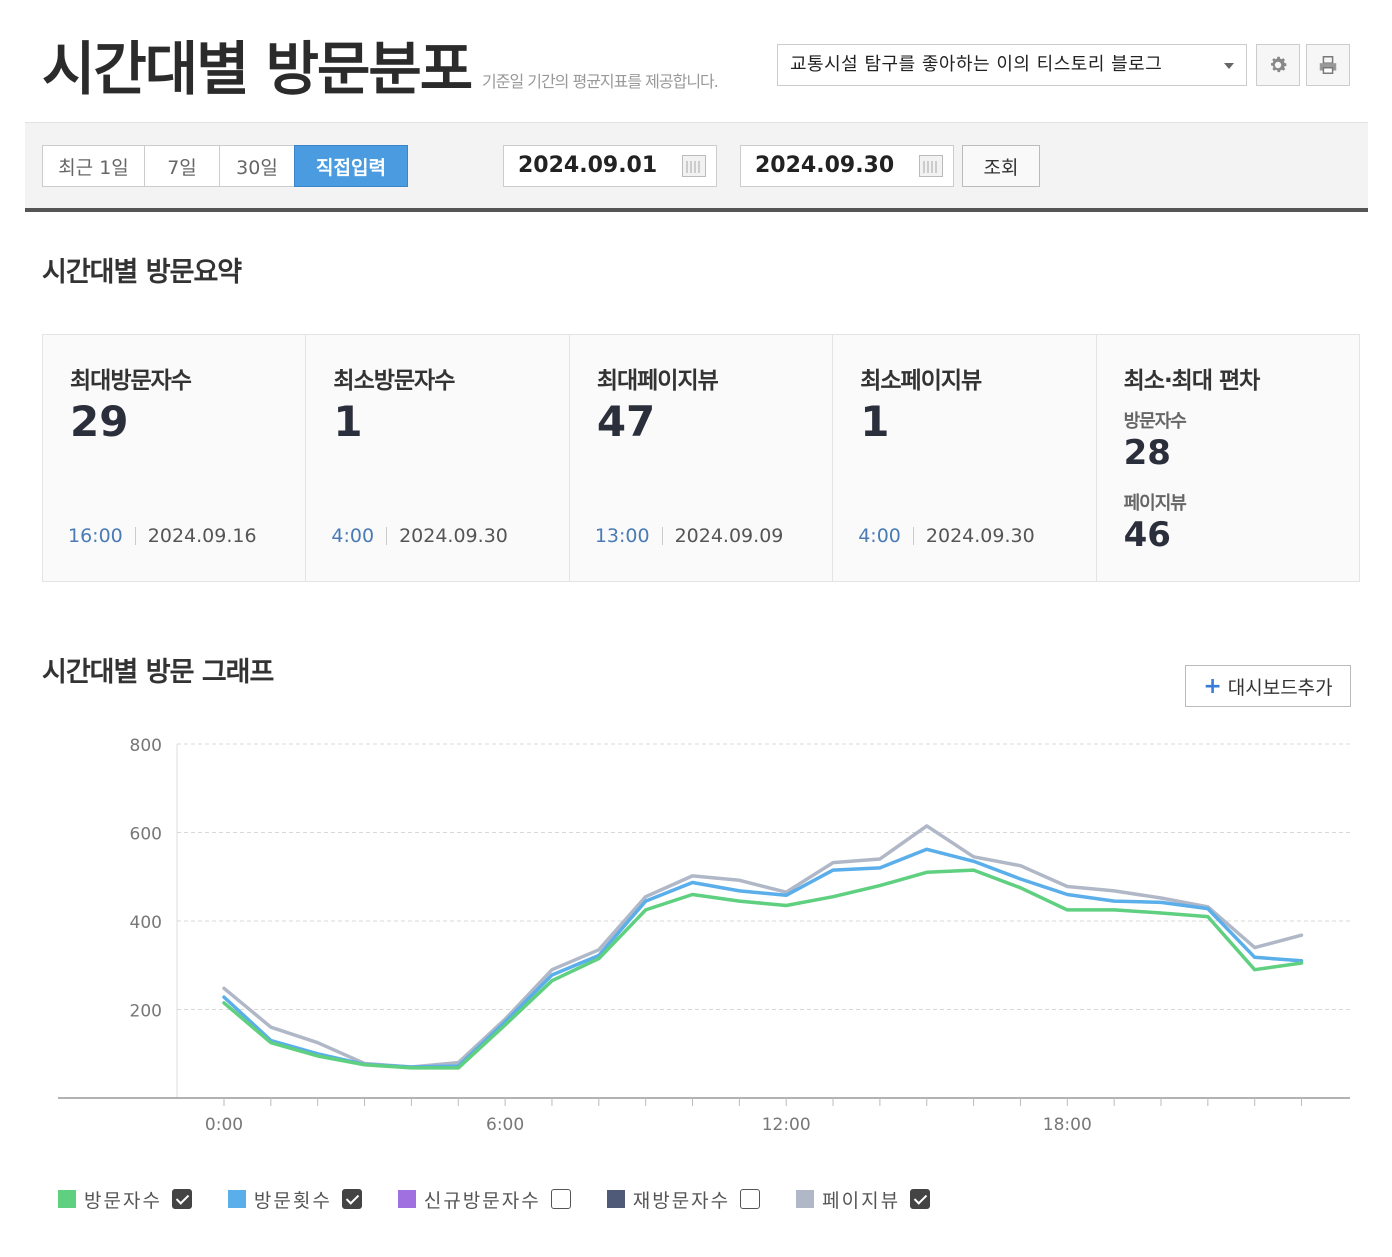 The height and width of the screenshot is (1257, 1392). I want to click on deviation-pageviews-label: 페이지뷰, so click(1155, 503).